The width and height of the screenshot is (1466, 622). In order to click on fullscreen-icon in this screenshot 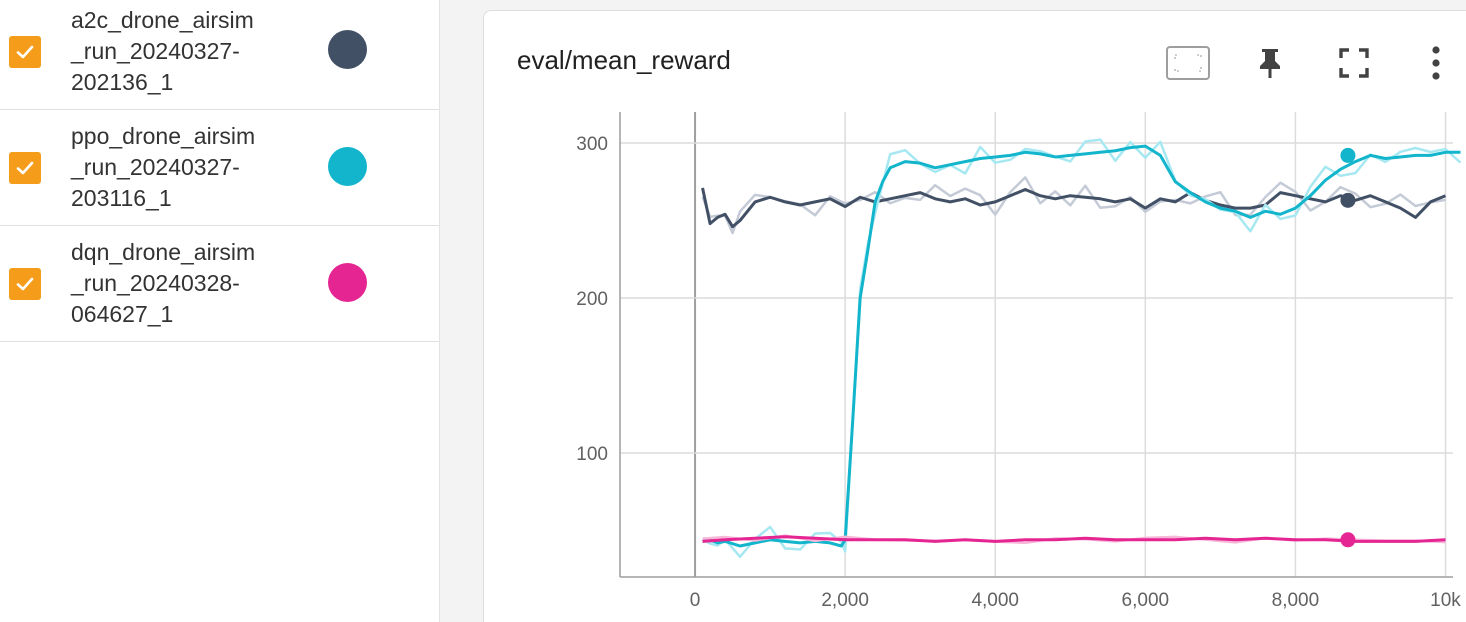, I will do `click(1354, 63)`.